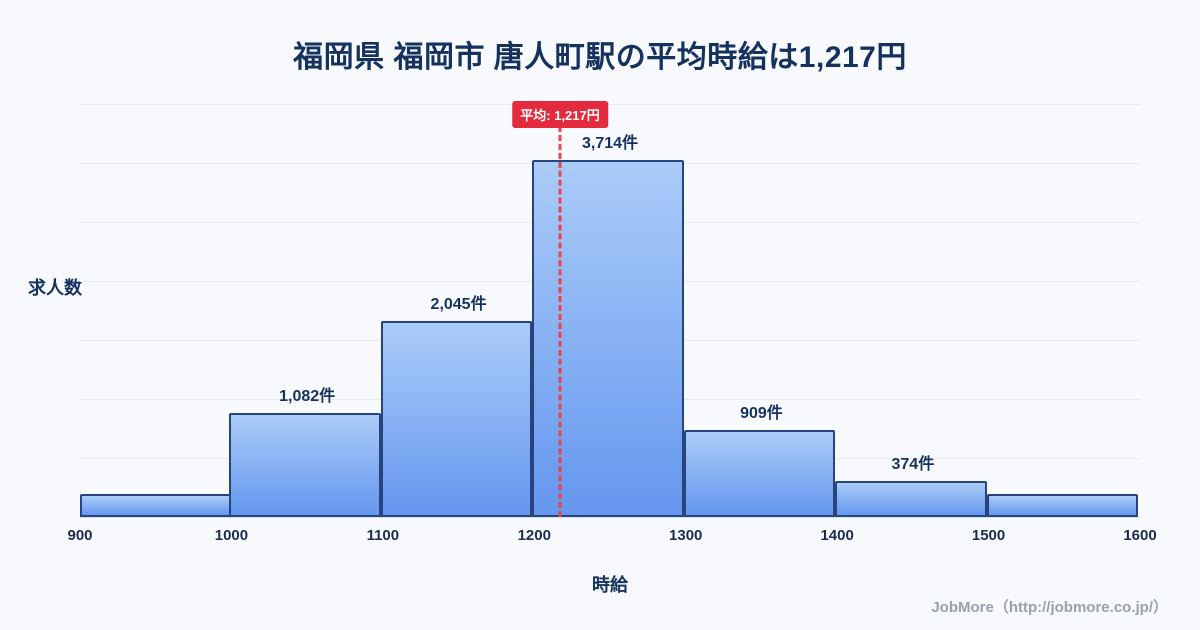  I want to click on bar-value-label: 2,045件, so click(458, 304).